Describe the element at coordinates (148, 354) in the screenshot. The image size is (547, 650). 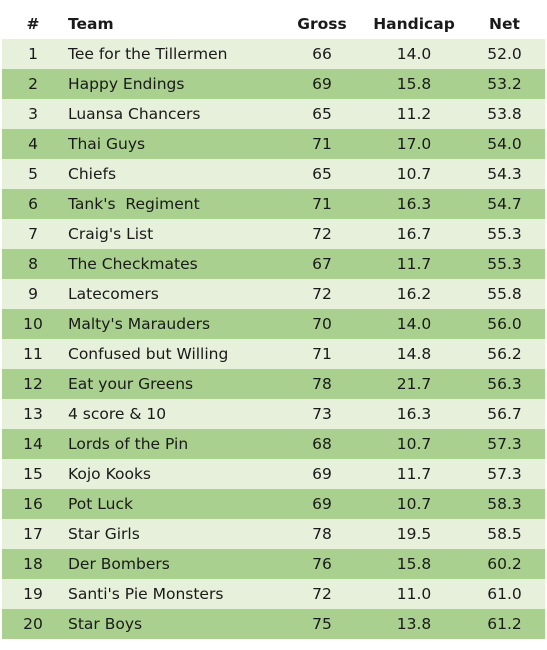
I see `cell-team: Confused but Willing` at that location.